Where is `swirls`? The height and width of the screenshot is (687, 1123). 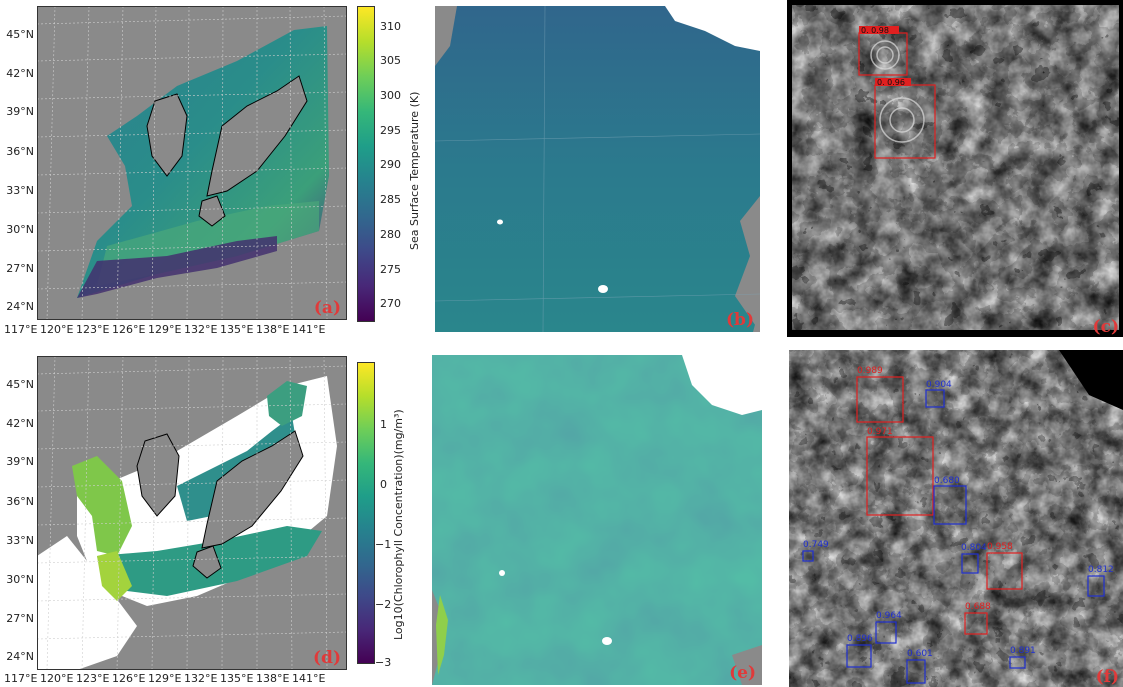
swirls is located at coordinates (897, 91).